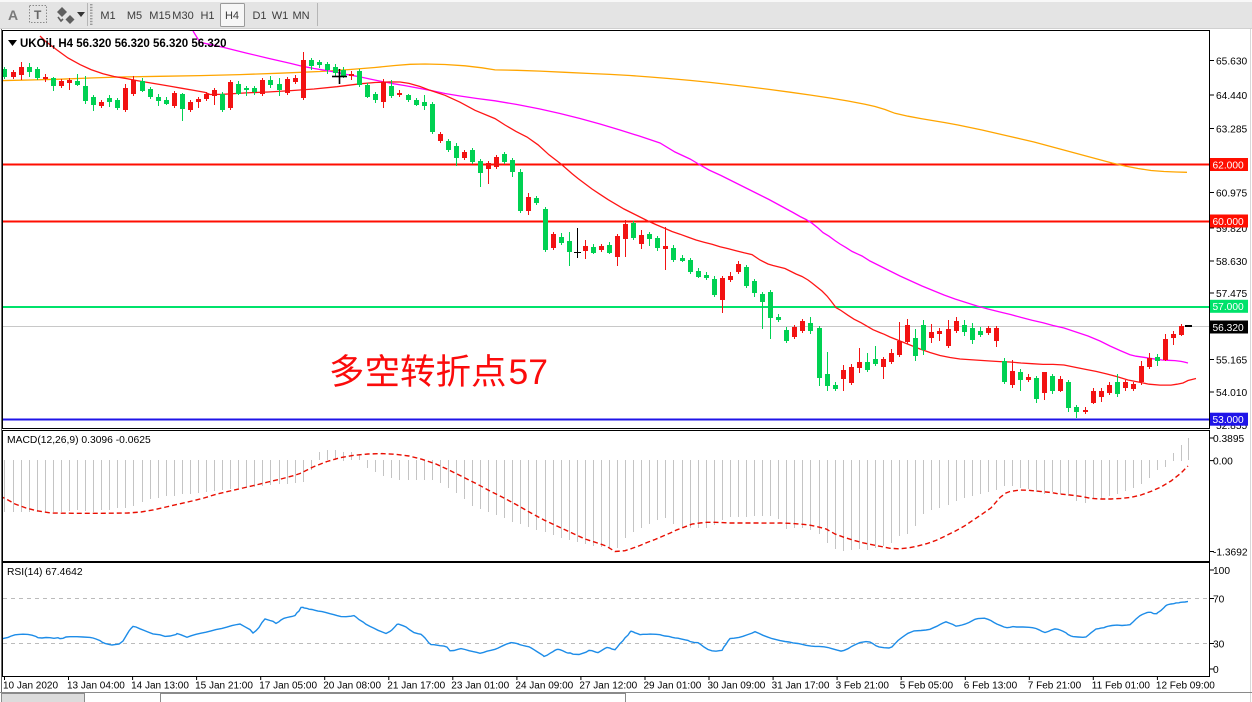 The image size is (1252, 702). Describe the element at coordinates (608, 686) in the screenshot. I see `svg-text: 27 Jan 12:00` at that location.